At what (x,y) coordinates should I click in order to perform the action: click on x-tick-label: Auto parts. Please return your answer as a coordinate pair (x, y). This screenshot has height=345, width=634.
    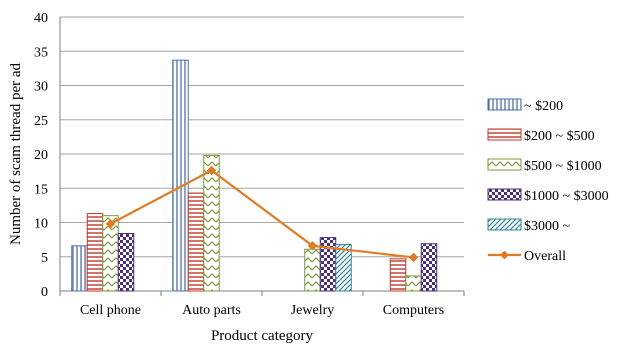
    Looking at the image, I should click on (211, 310).